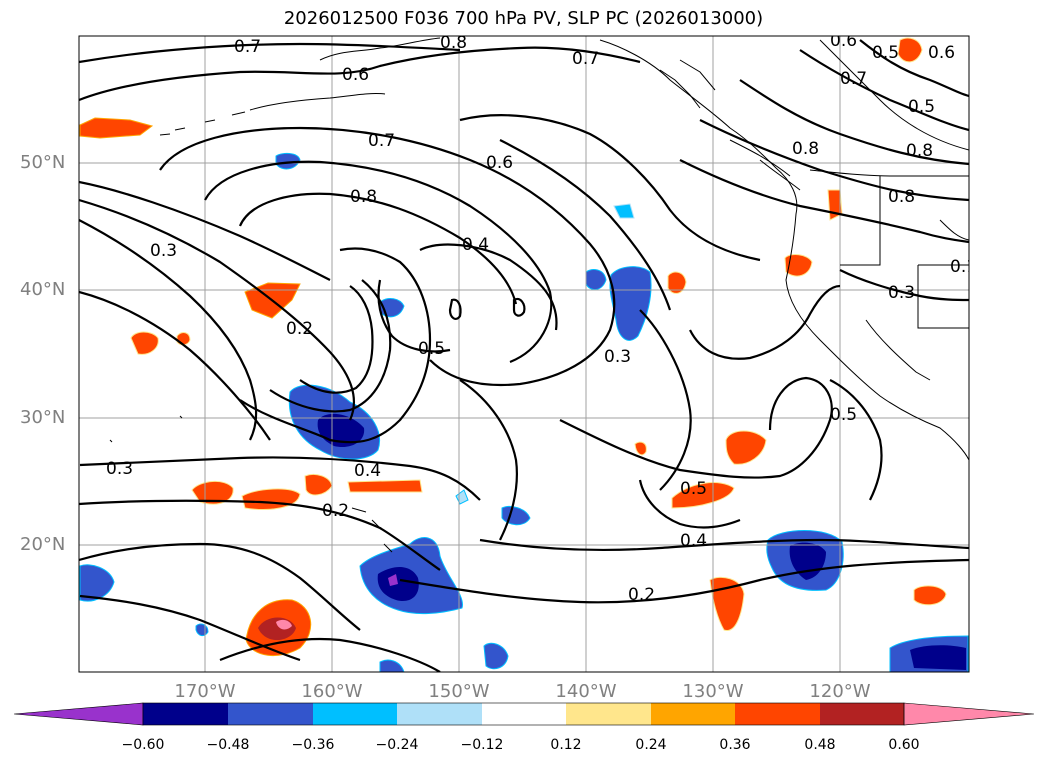  What do you see at coordinates (963, 267) in the screenshot?
I see `contour-label: 0.1` at bounding box center [963, 267].